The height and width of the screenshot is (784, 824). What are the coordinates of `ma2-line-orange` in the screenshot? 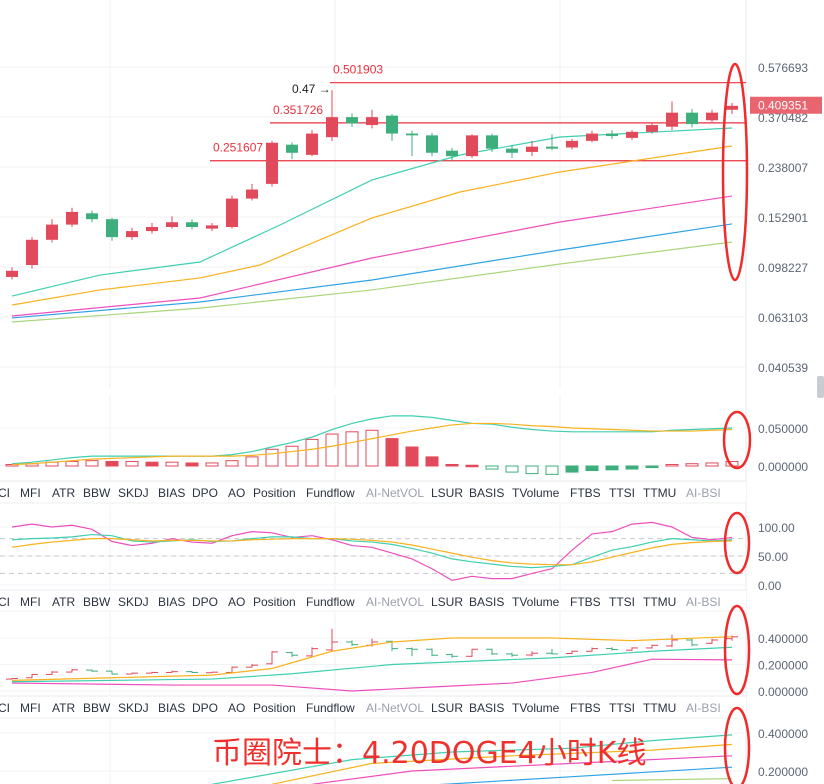 It's located at (502, 763).